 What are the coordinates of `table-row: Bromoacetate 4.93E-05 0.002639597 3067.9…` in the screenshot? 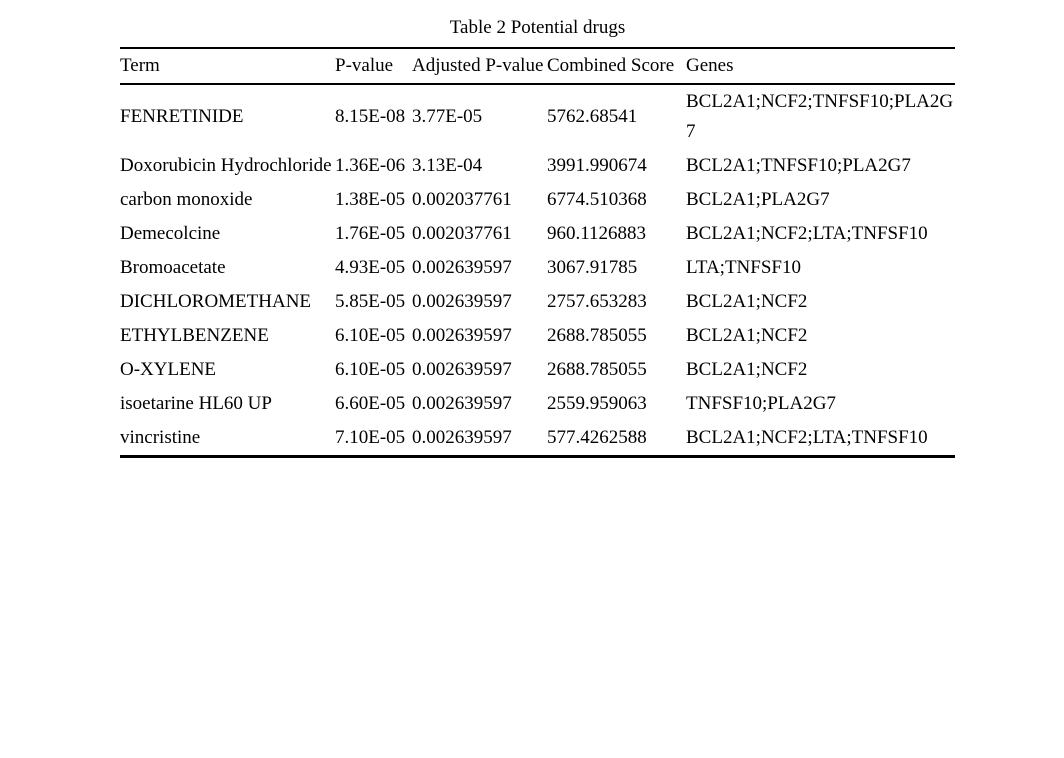 It's located at (537, 268).